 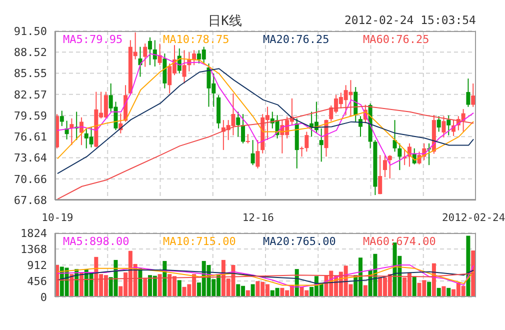 What do you see at coordinates (30, 137) in the screenshot?
I see `y-tick-label: 76.61` at bounding box center [30, 137].